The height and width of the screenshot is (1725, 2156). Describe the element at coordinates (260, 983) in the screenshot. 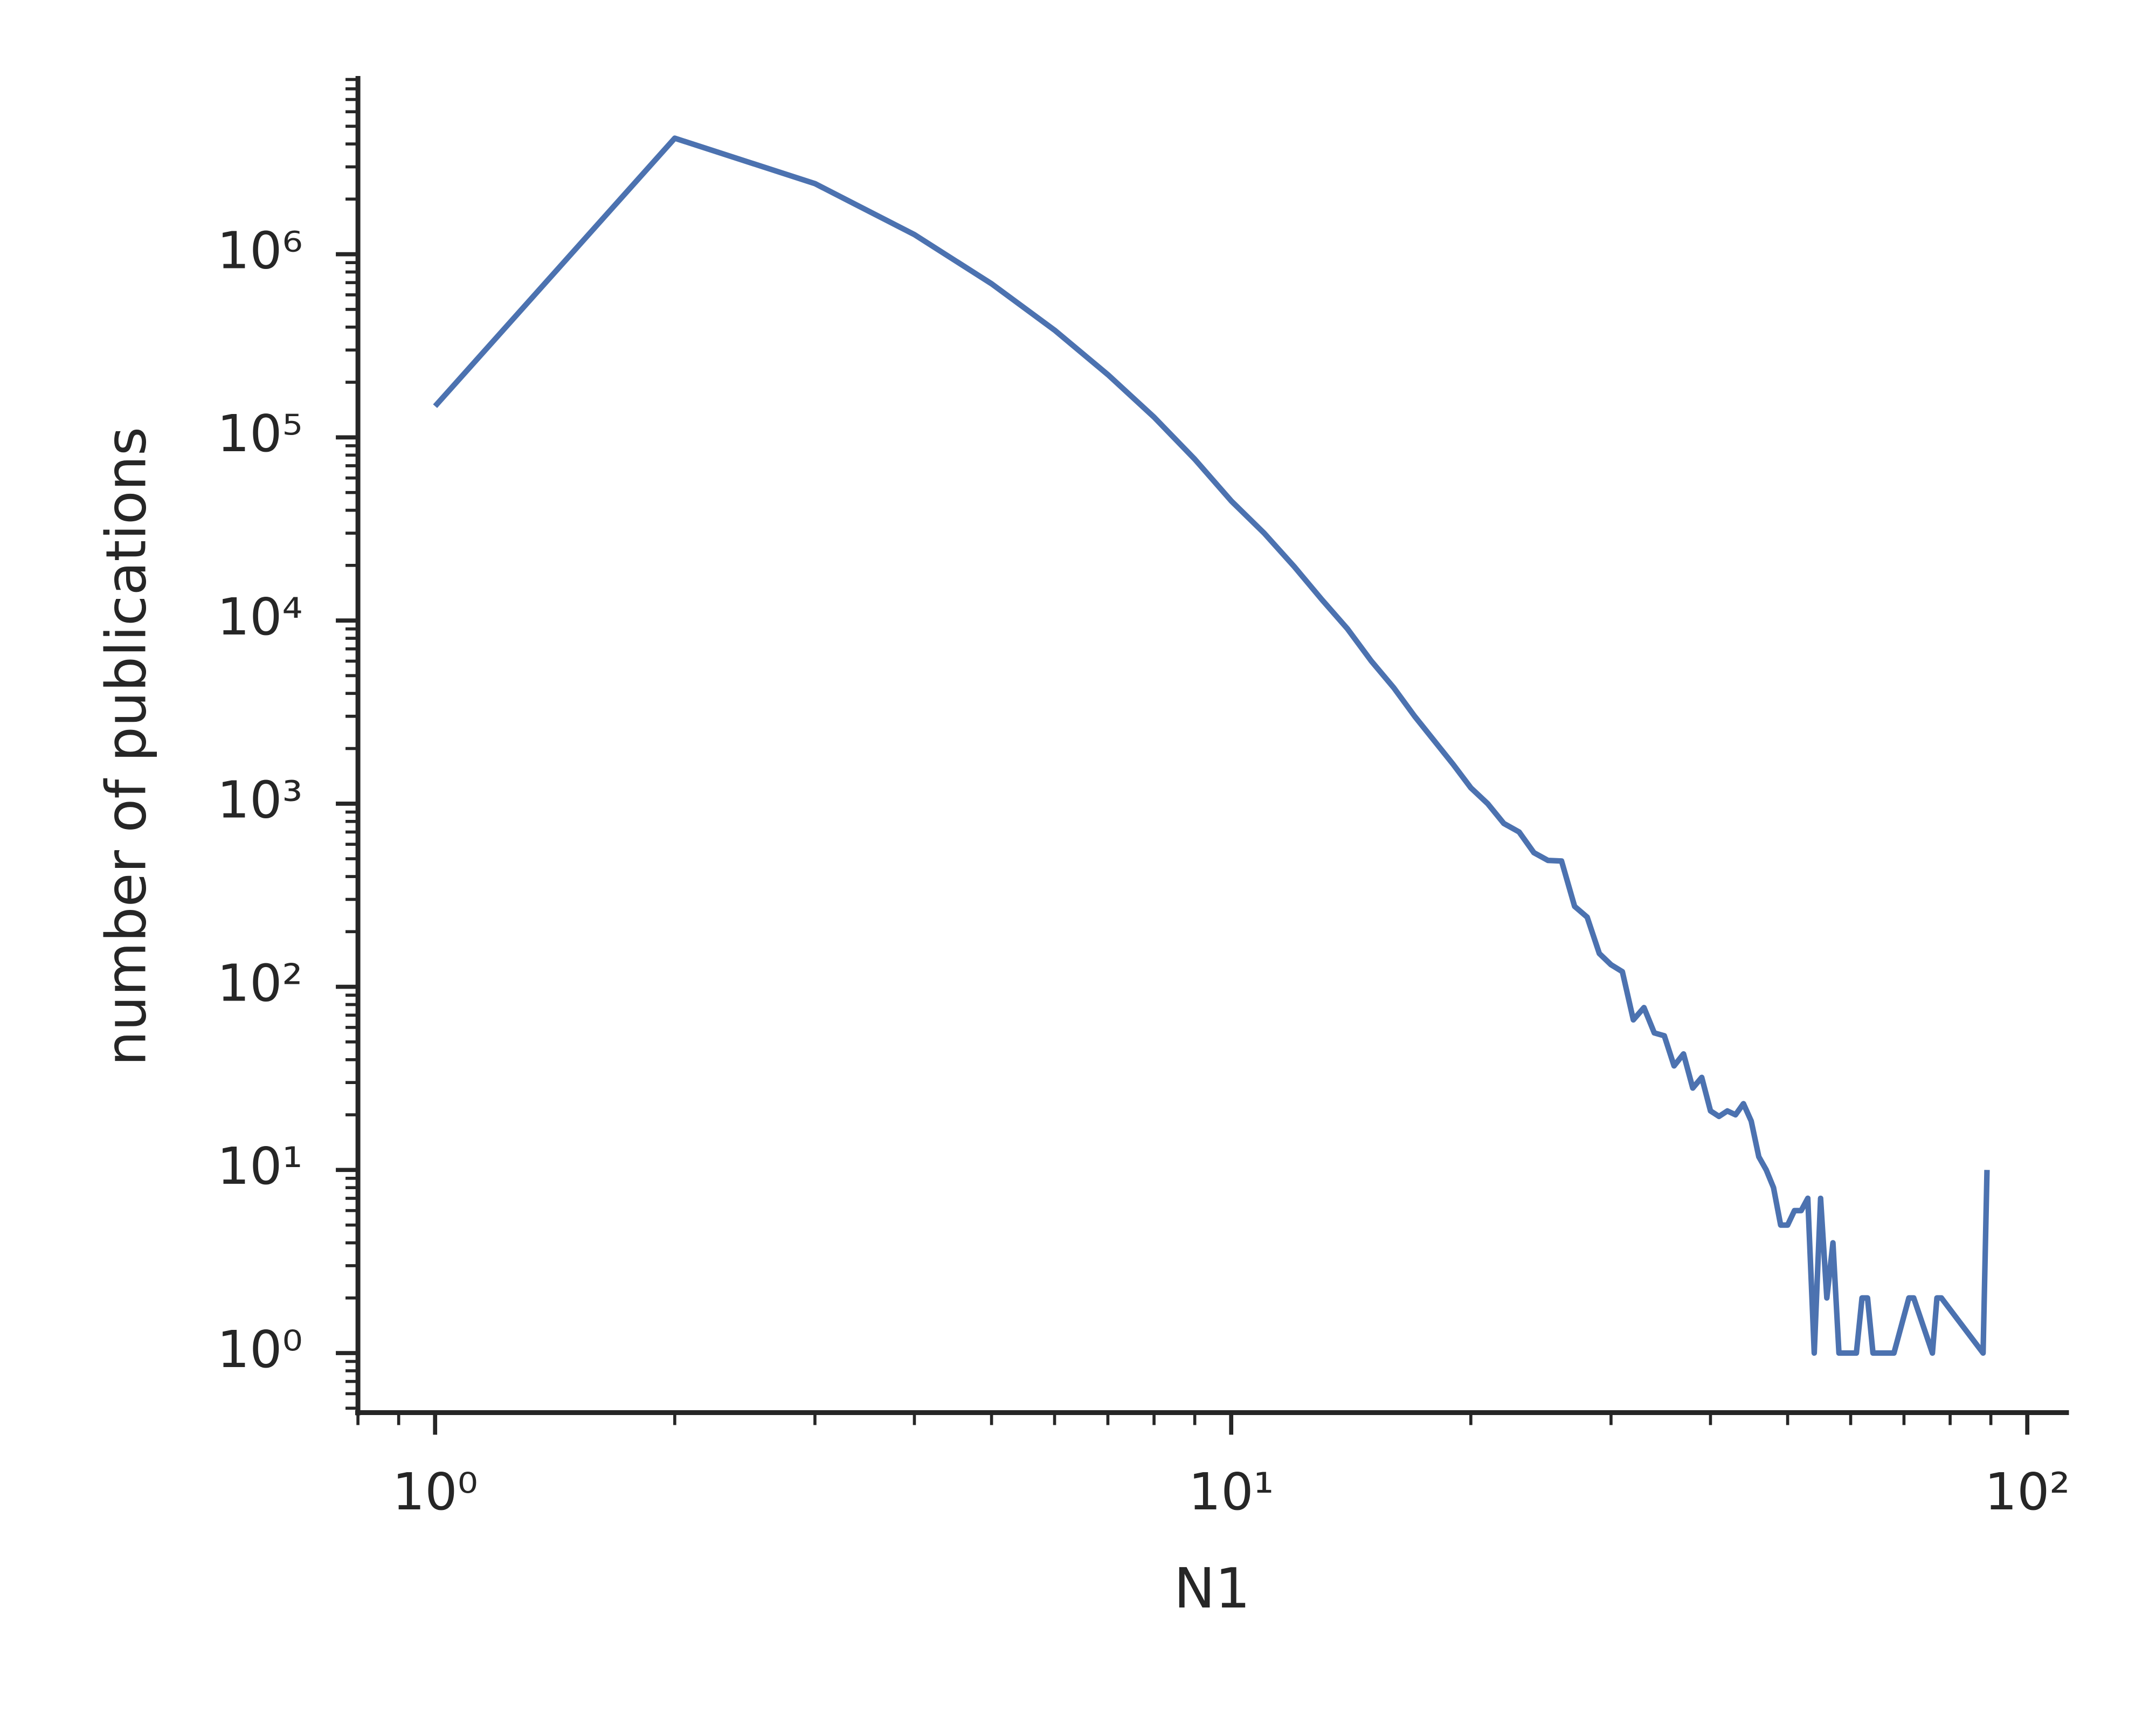

I see `y-tick-label: 10²` at that location.